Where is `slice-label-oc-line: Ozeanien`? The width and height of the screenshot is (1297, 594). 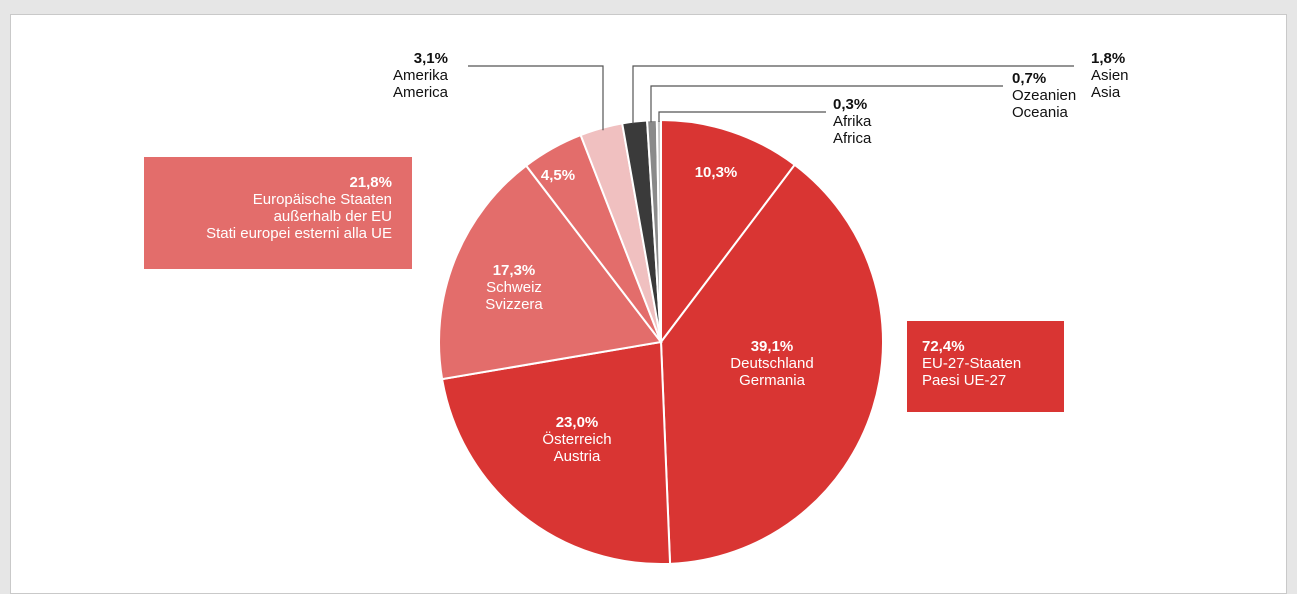 slice-label-oc-line: Ozeanien is located at coordinates (1044, 95).